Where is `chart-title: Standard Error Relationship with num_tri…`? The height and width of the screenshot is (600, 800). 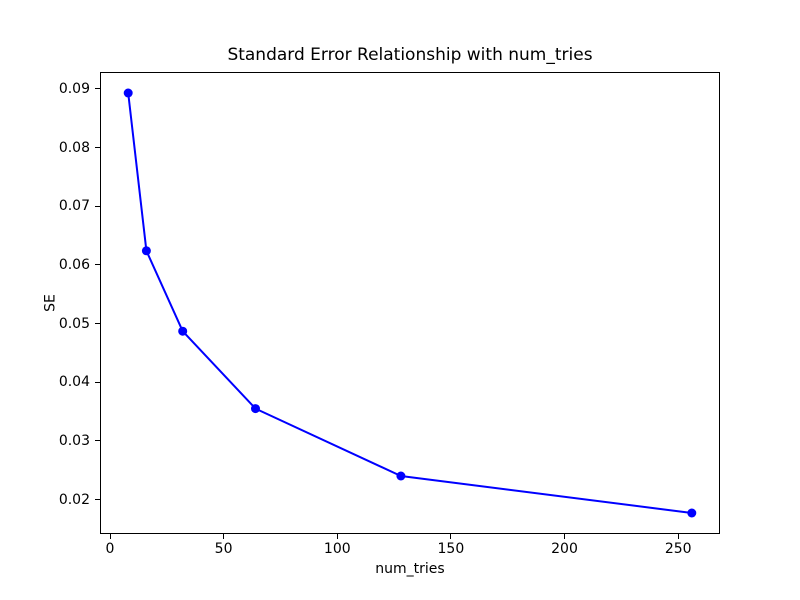 chart-title: Standard Error Relationship with num_tri… is located at coordinates (410, 55).